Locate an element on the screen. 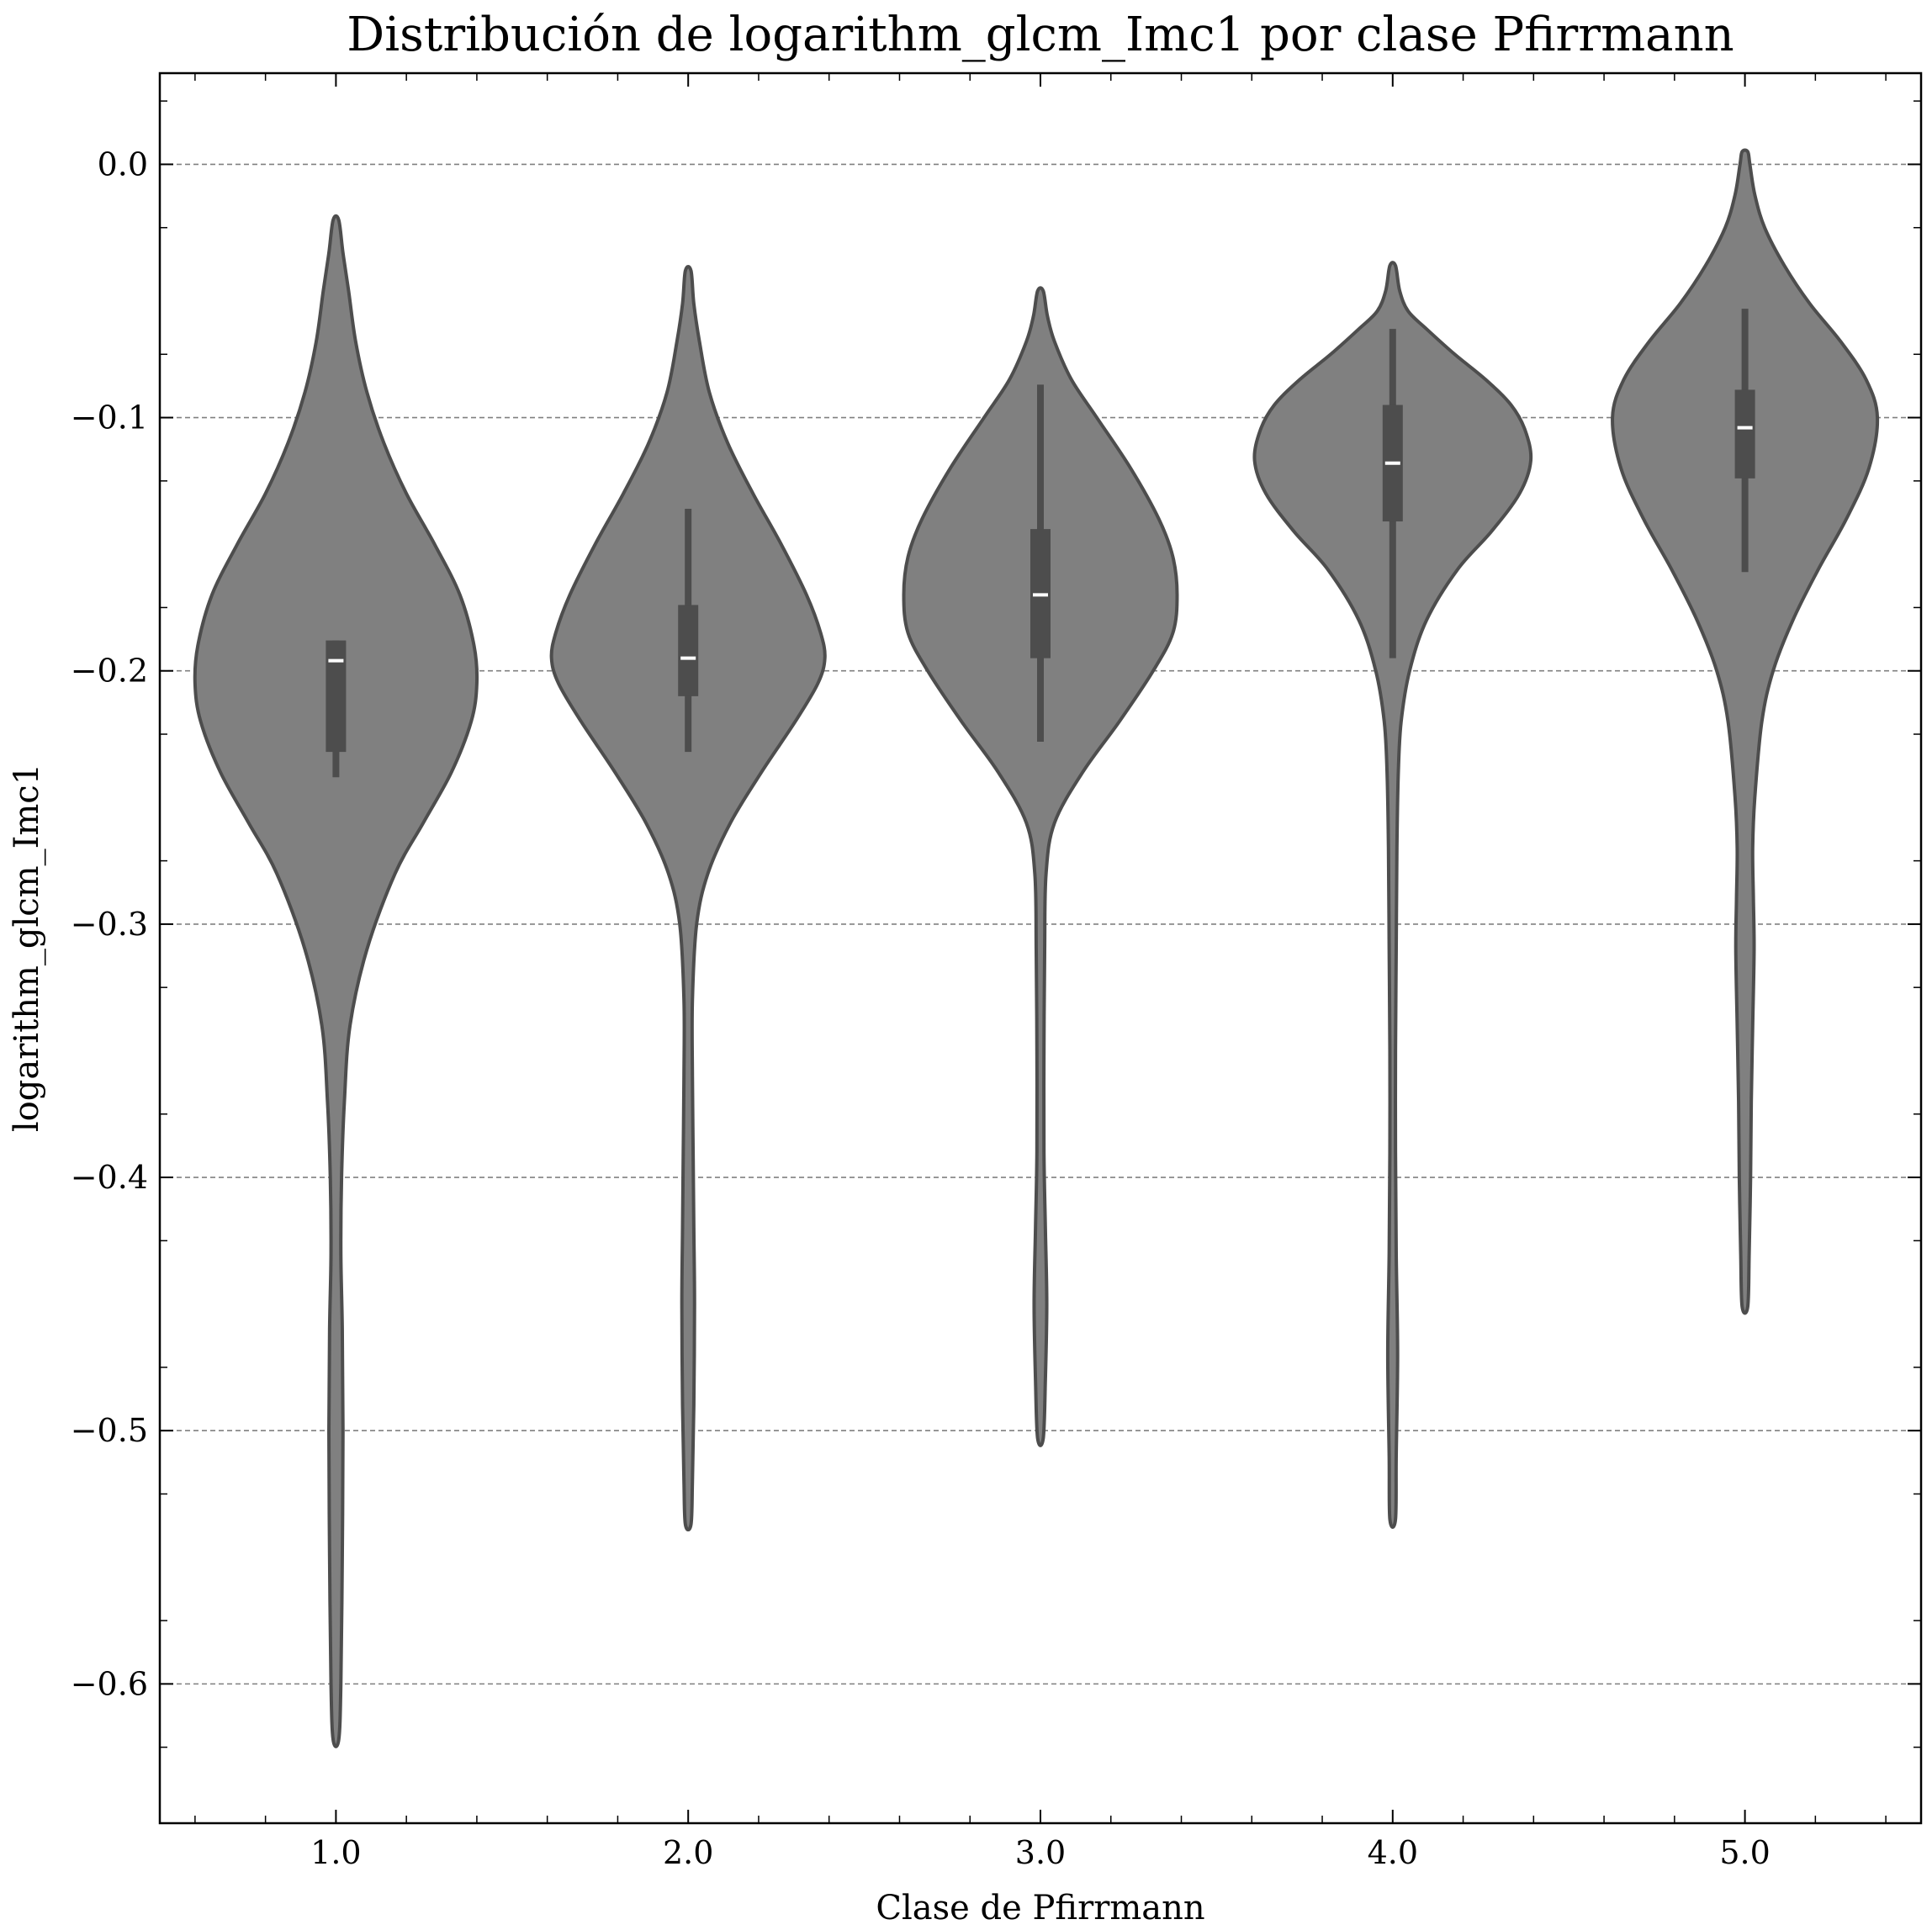 This screenshot has width=1932, height=1930. violin-5.0 is located at coordinates (1745, 731).